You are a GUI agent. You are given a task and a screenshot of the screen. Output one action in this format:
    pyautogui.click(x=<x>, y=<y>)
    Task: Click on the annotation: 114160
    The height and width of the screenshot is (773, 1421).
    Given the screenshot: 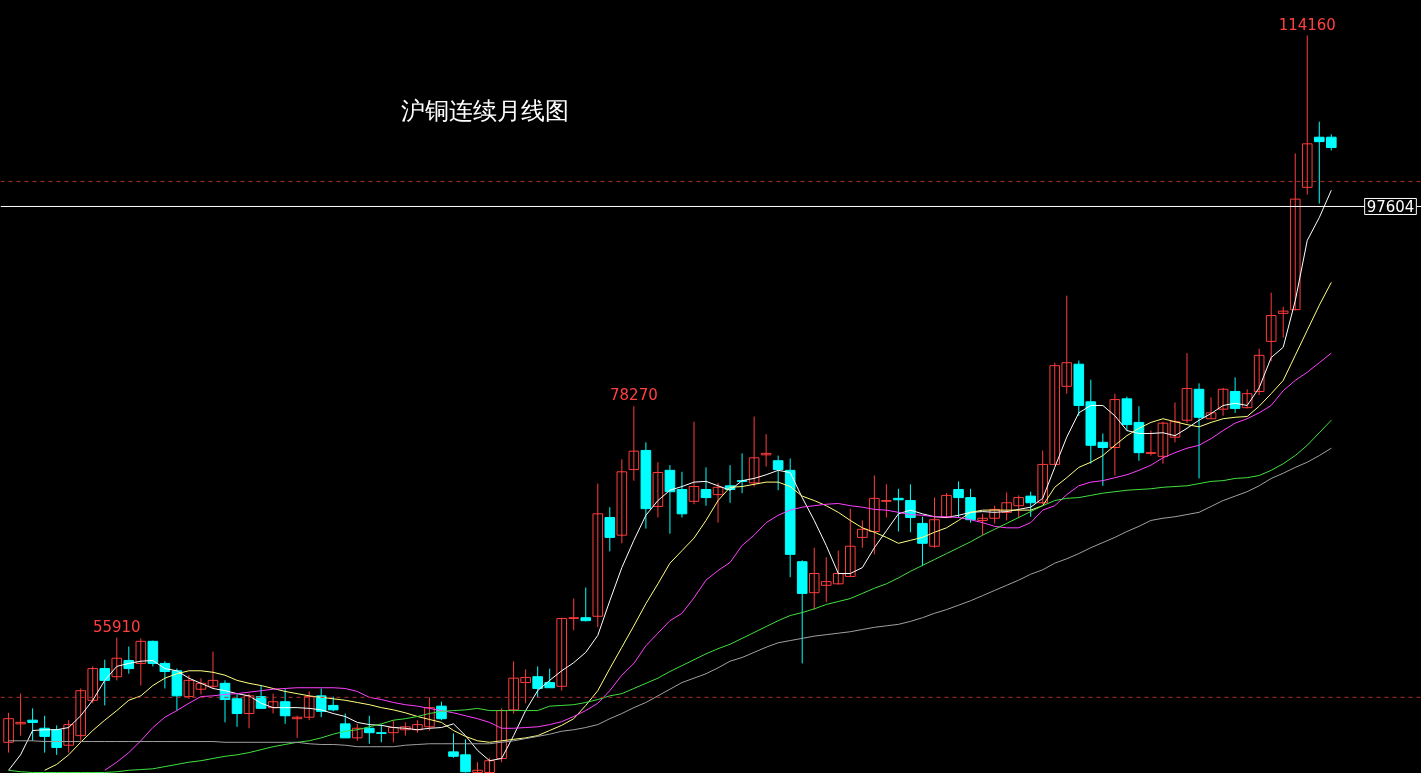 What is the action you would take?
    pyautogui.click(x=1307, y=24)
    